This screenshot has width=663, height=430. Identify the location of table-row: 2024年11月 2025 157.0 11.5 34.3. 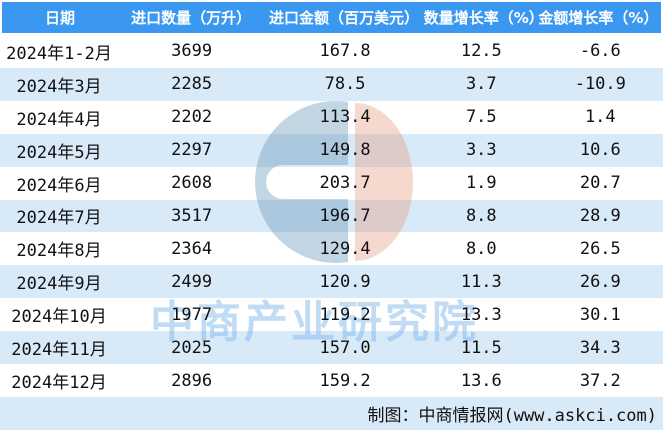
(331, 348).